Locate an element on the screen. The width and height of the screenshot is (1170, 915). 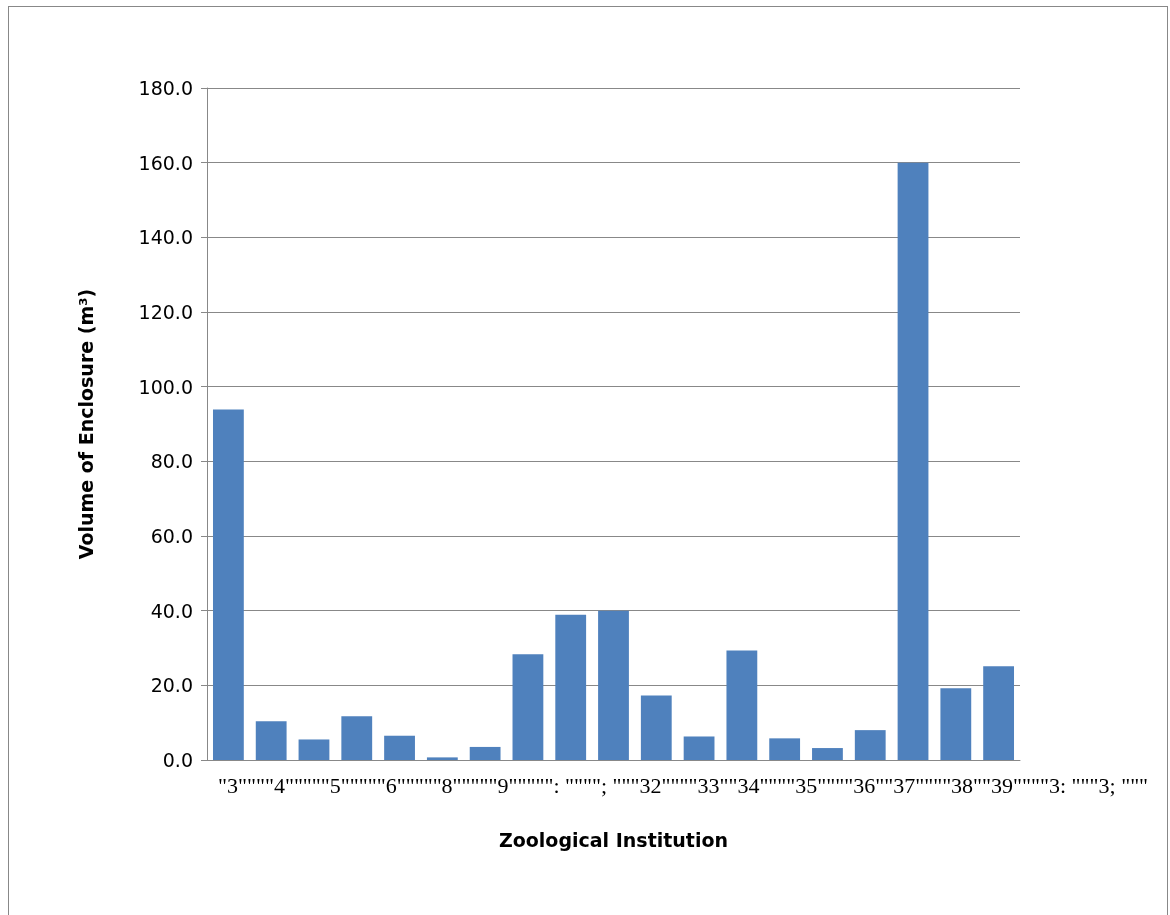
y-tick-label: 60.0 is located at coordinates (171, 536).